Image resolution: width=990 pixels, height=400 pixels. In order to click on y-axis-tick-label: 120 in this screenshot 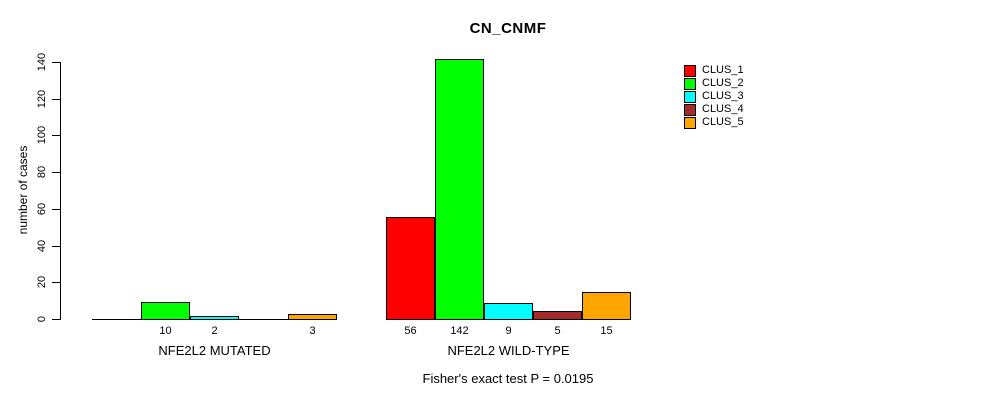, I will do `click(42, 98)`.